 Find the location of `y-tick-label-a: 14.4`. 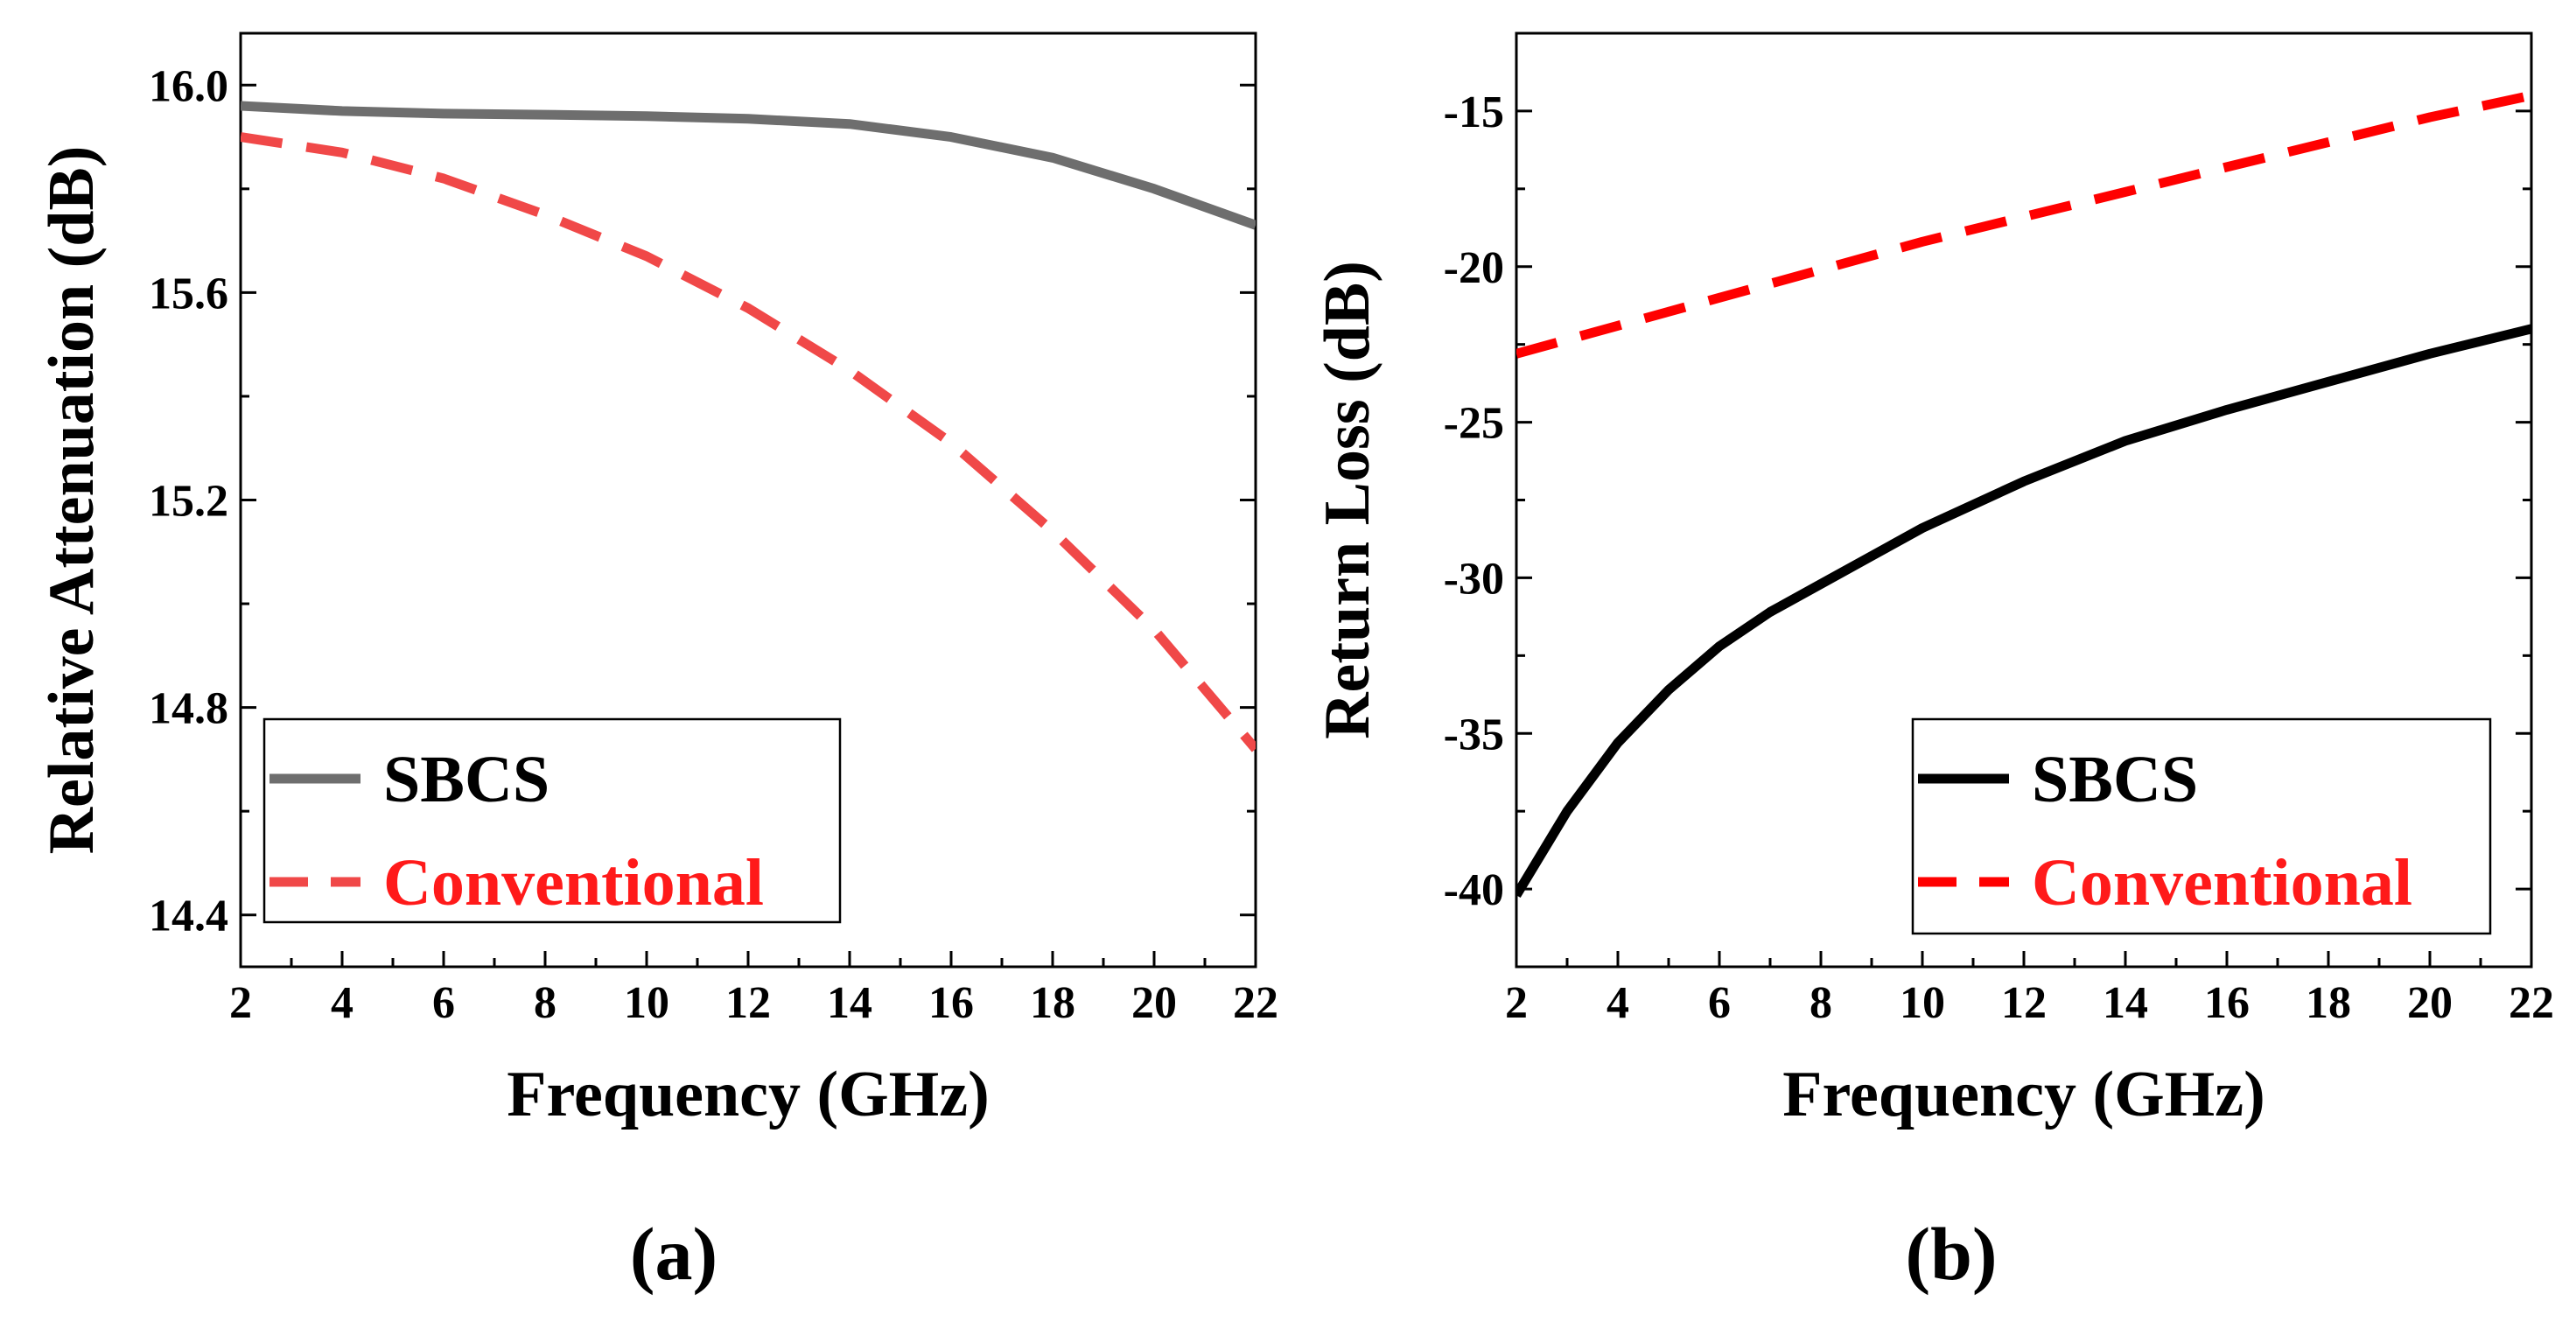

y-tick-label-a: 14.4 is located at coordinates (188, 916).